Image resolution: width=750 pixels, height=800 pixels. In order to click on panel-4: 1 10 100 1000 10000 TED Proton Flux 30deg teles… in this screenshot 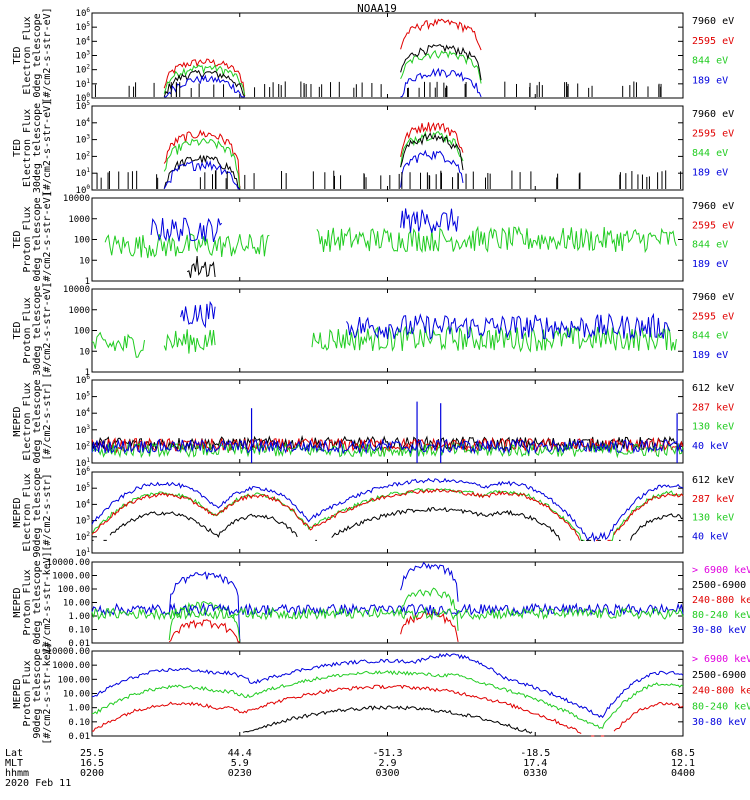, I will do `click(373, 330)`.